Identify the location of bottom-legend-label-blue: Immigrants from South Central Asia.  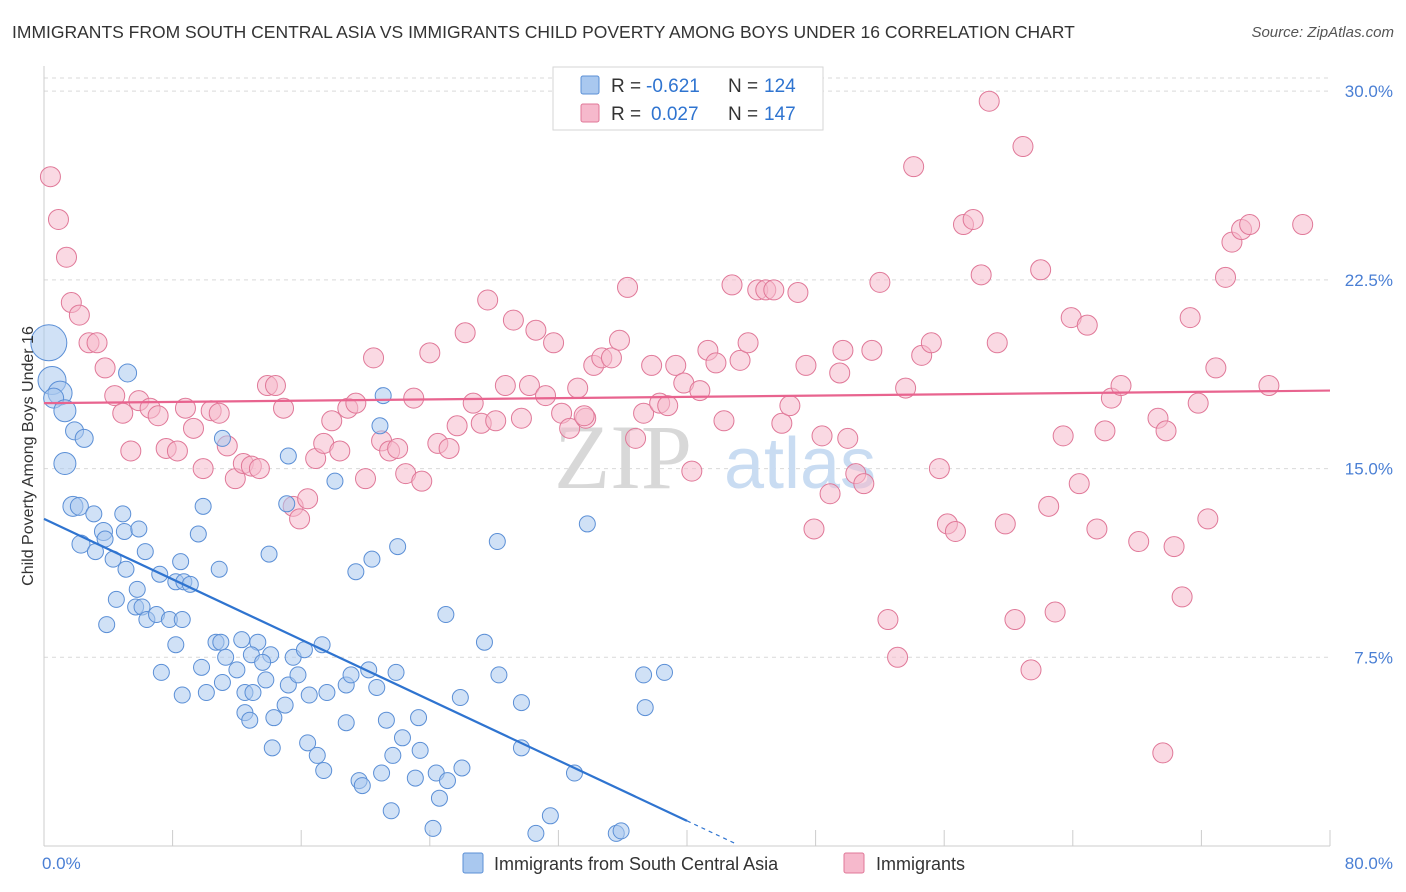
(636, 864).